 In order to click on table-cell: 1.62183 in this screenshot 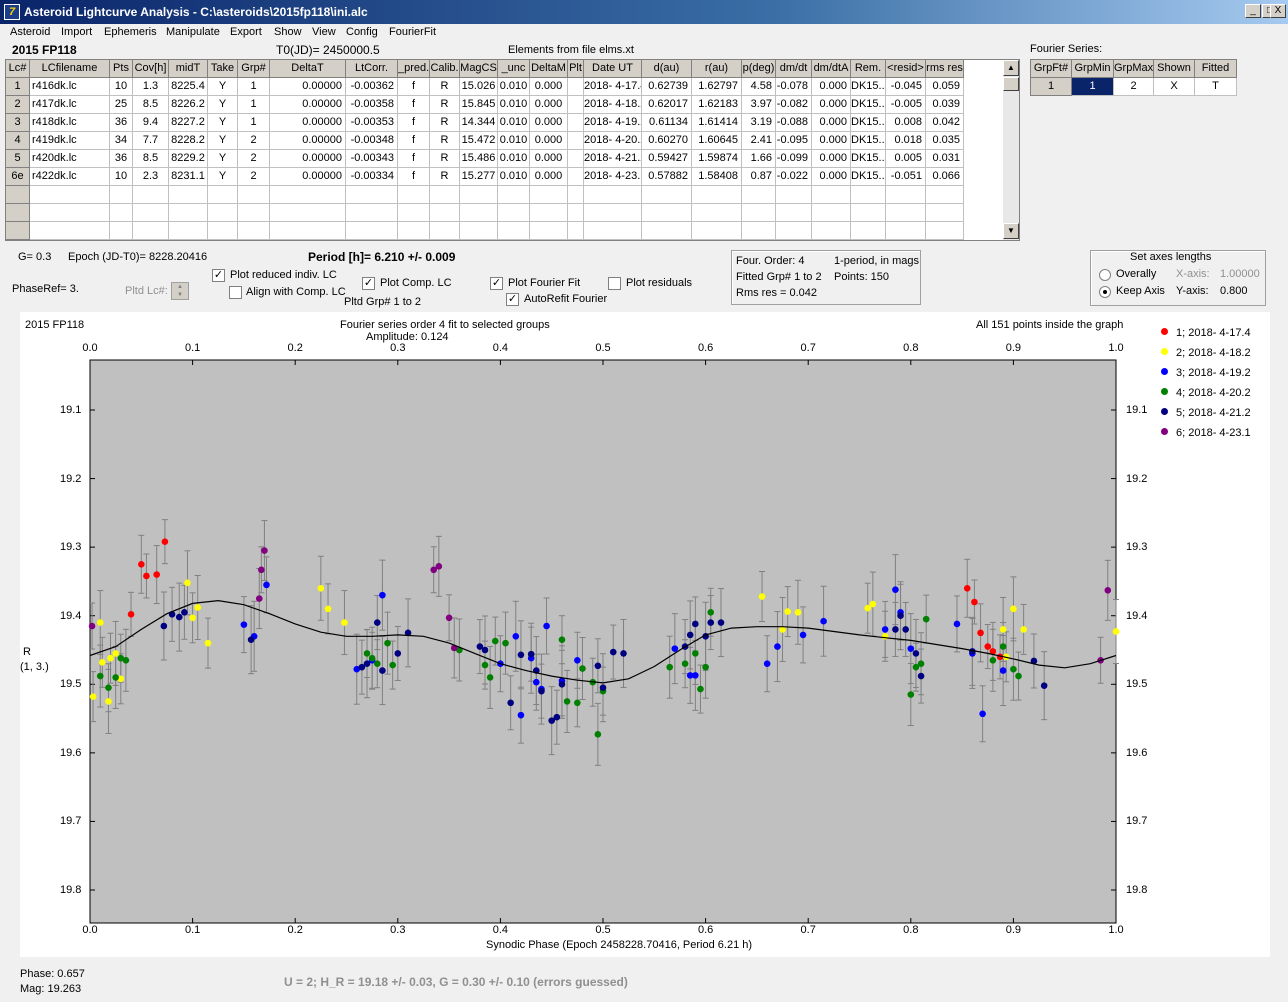, I will do `click(717, 105)`.